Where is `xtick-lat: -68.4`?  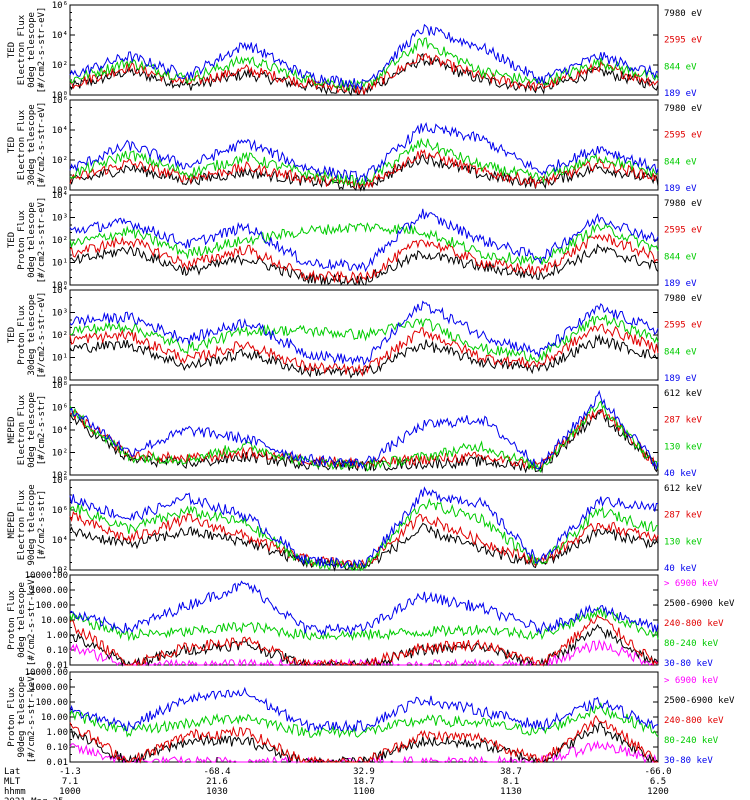
xtick-lat: -68.4 is located at coordinates (216, 772).